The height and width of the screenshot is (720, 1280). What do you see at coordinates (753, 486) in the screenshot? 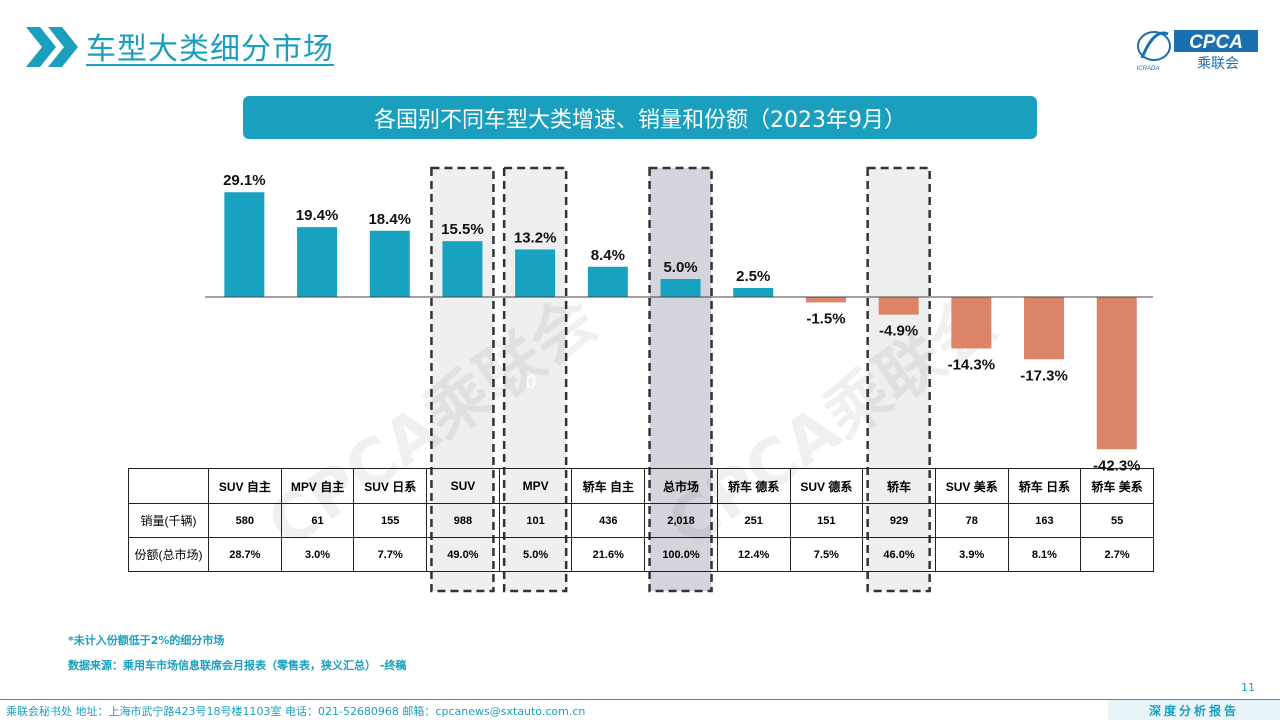
I see `table-header-cell: 轿车 德系` at bounding box center [753, 486].